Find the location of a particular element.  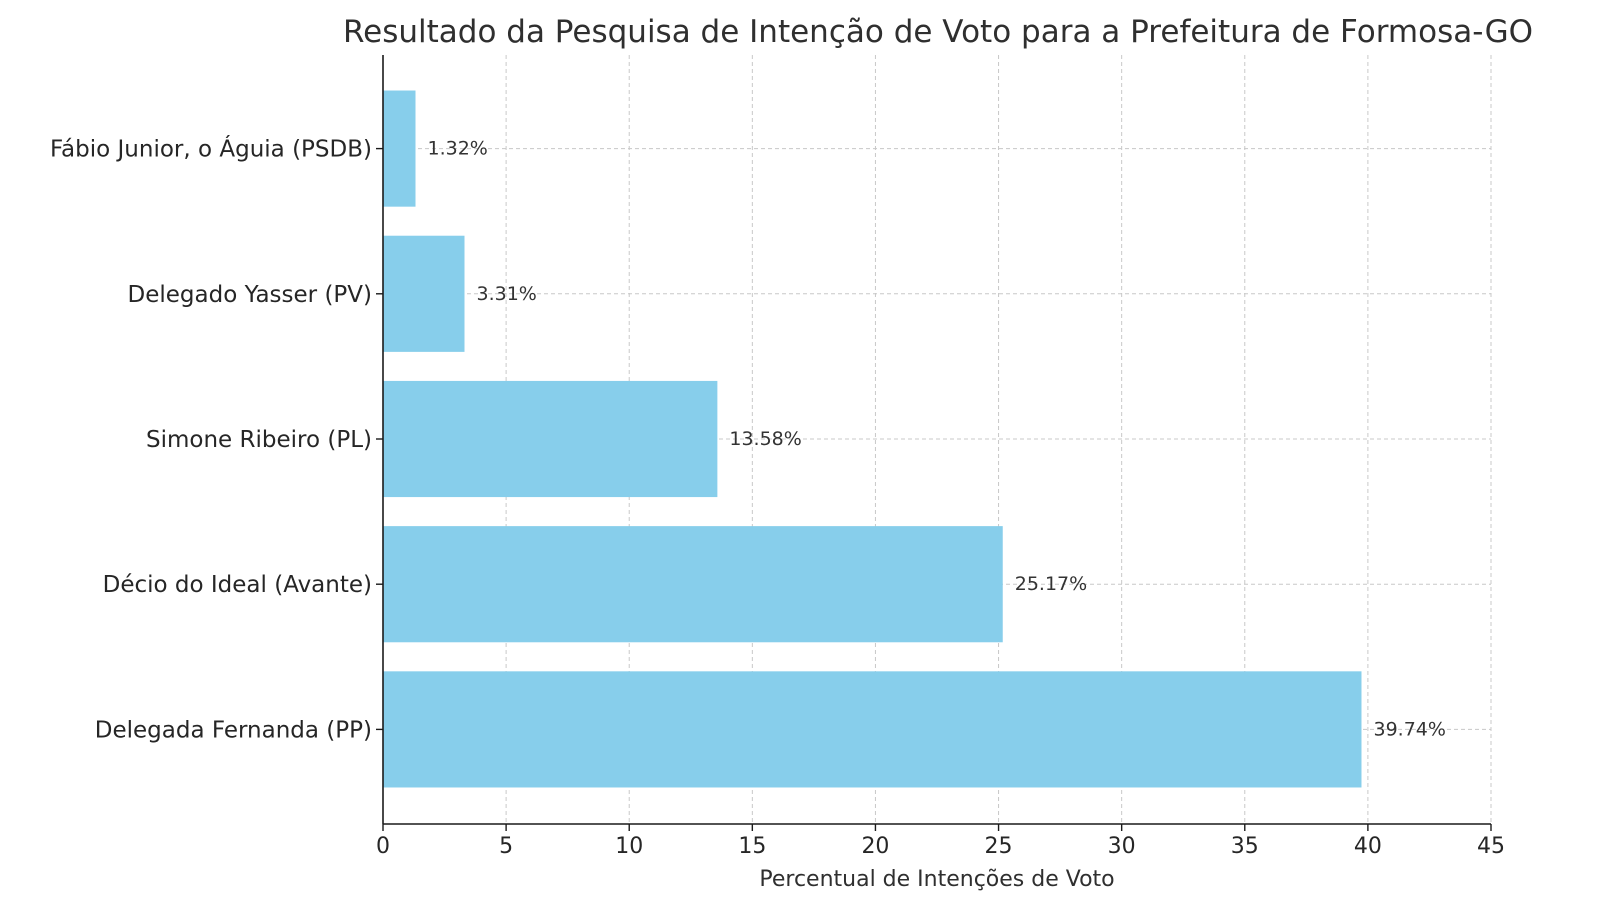

bar-value-label: 13.58% is located at coordinates (765, 439).